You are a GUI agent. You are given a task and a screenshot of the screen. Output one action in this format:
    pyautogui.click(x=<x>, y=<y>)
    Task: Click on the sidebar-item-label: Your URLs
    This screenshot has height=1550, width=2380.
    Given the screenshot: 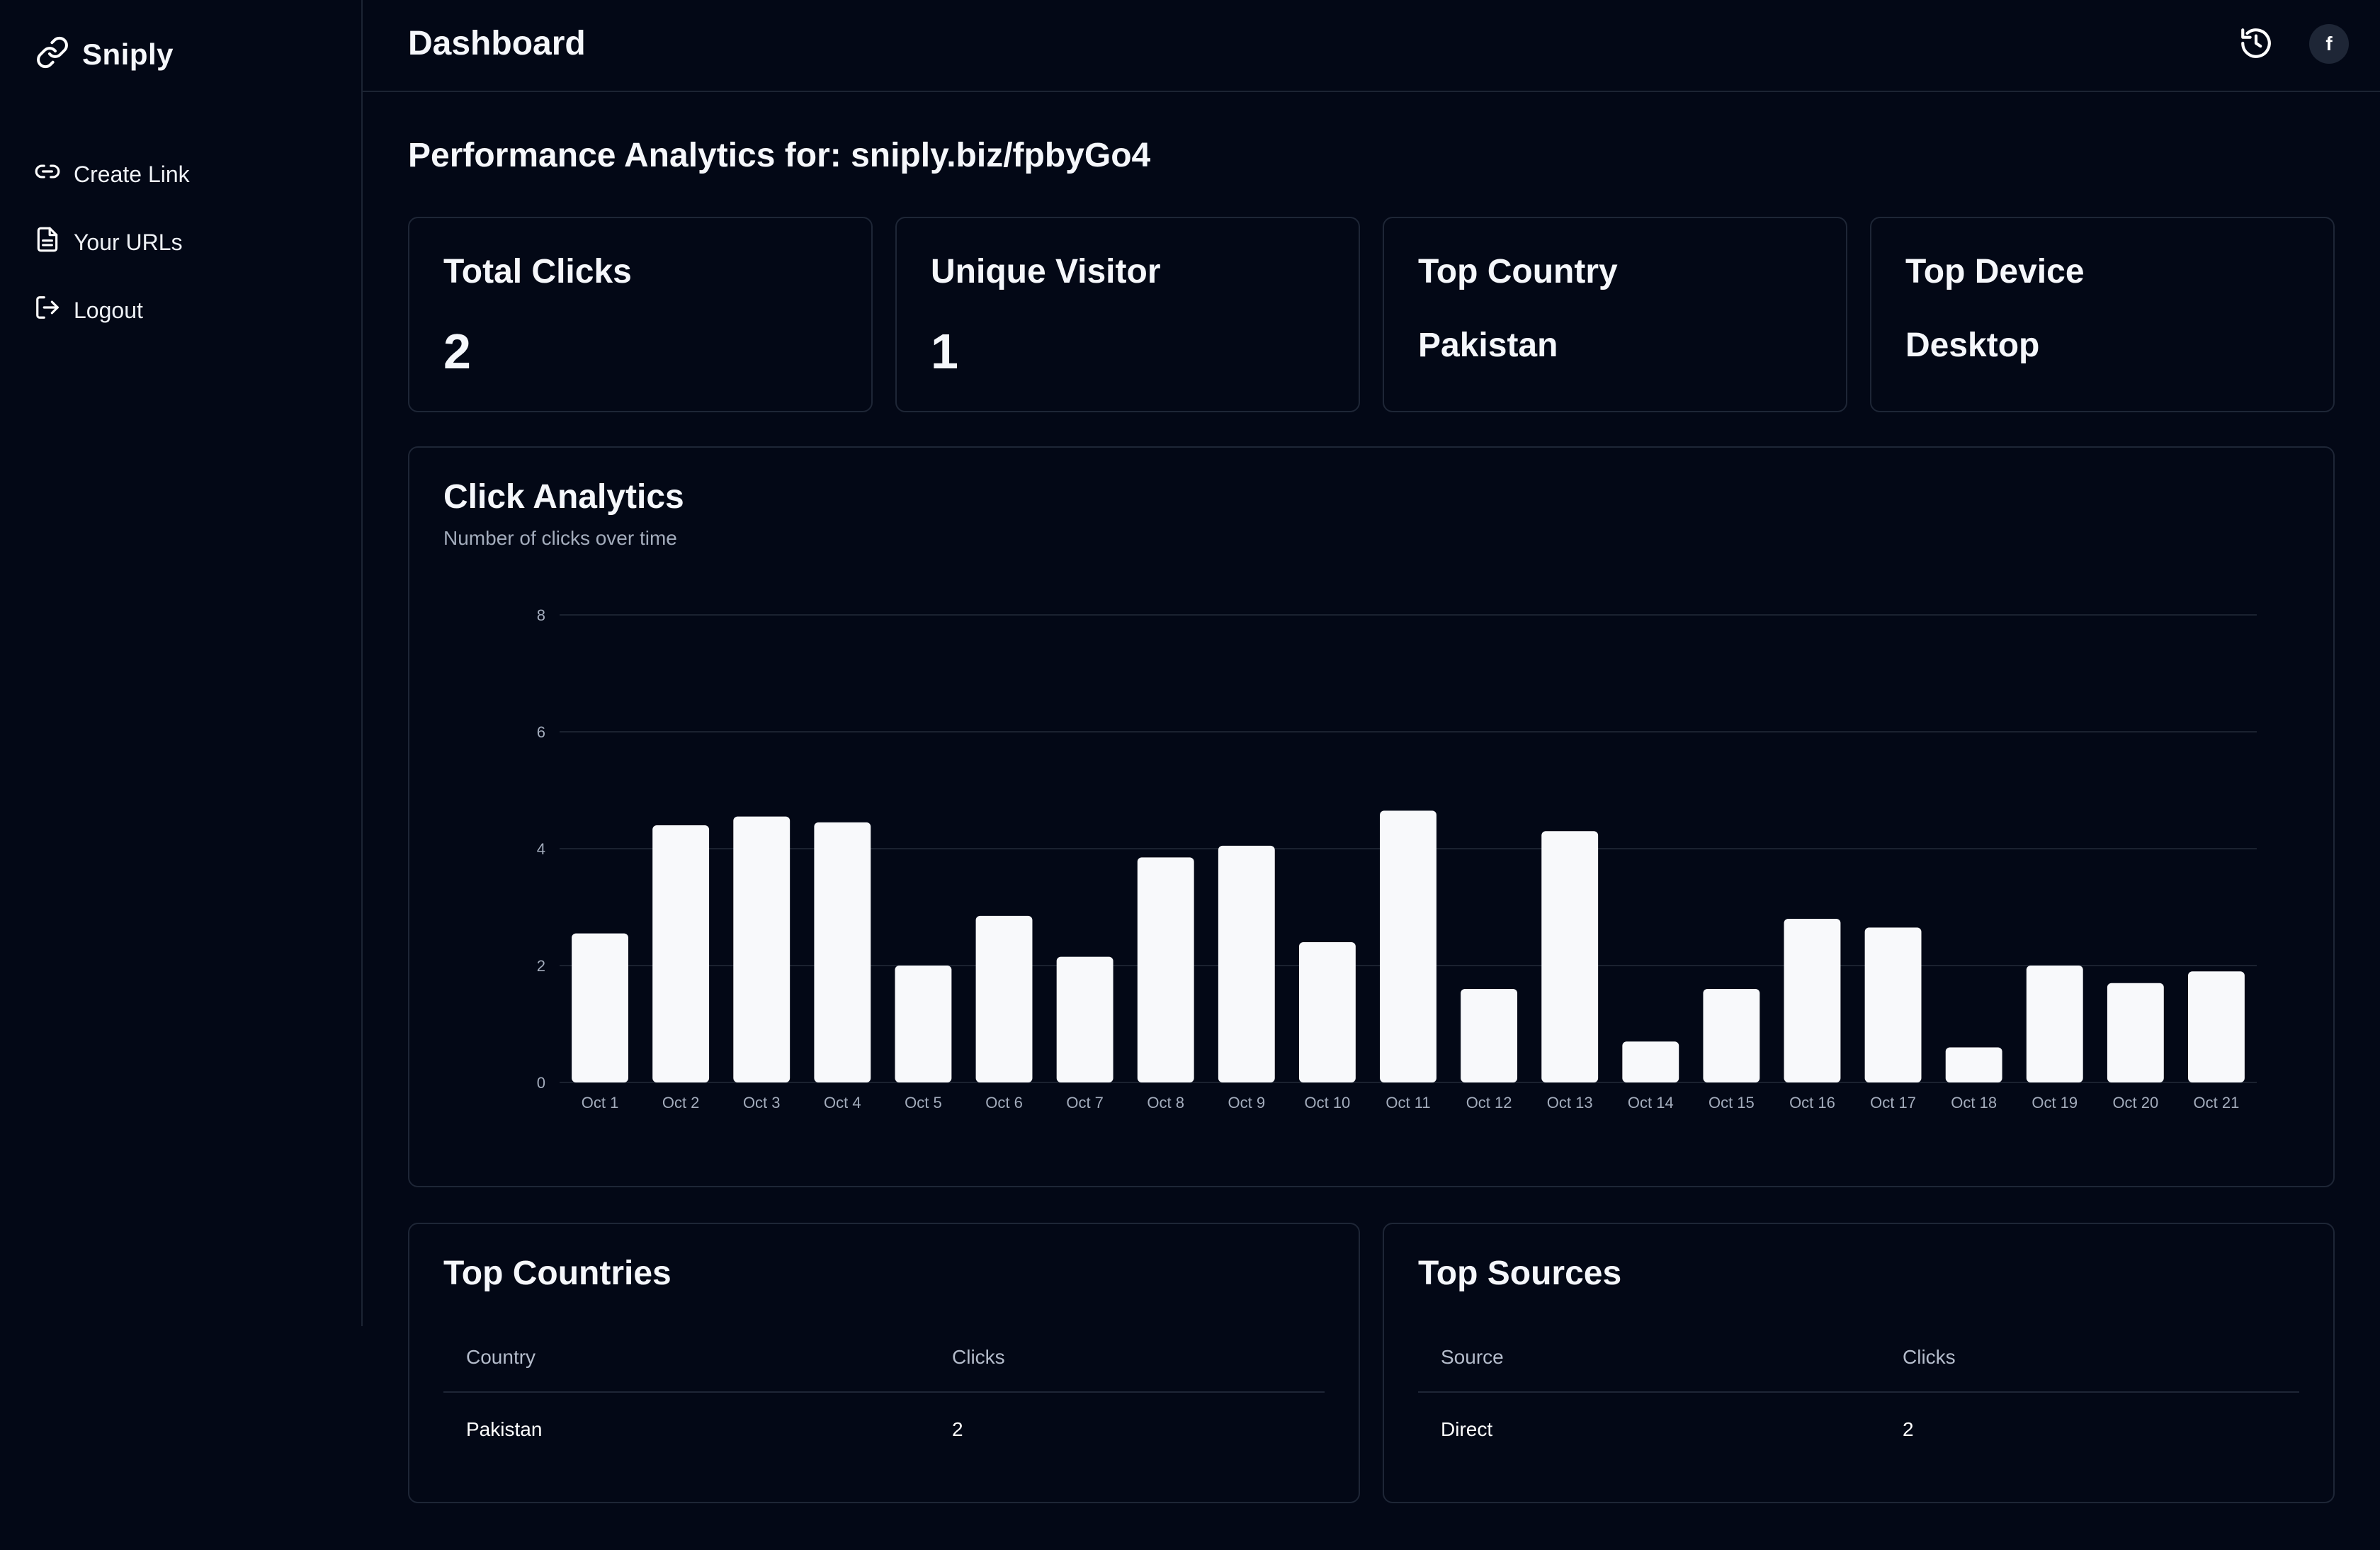 What is the action you would take?
    pyautogui.click(x=129, y=242)
    